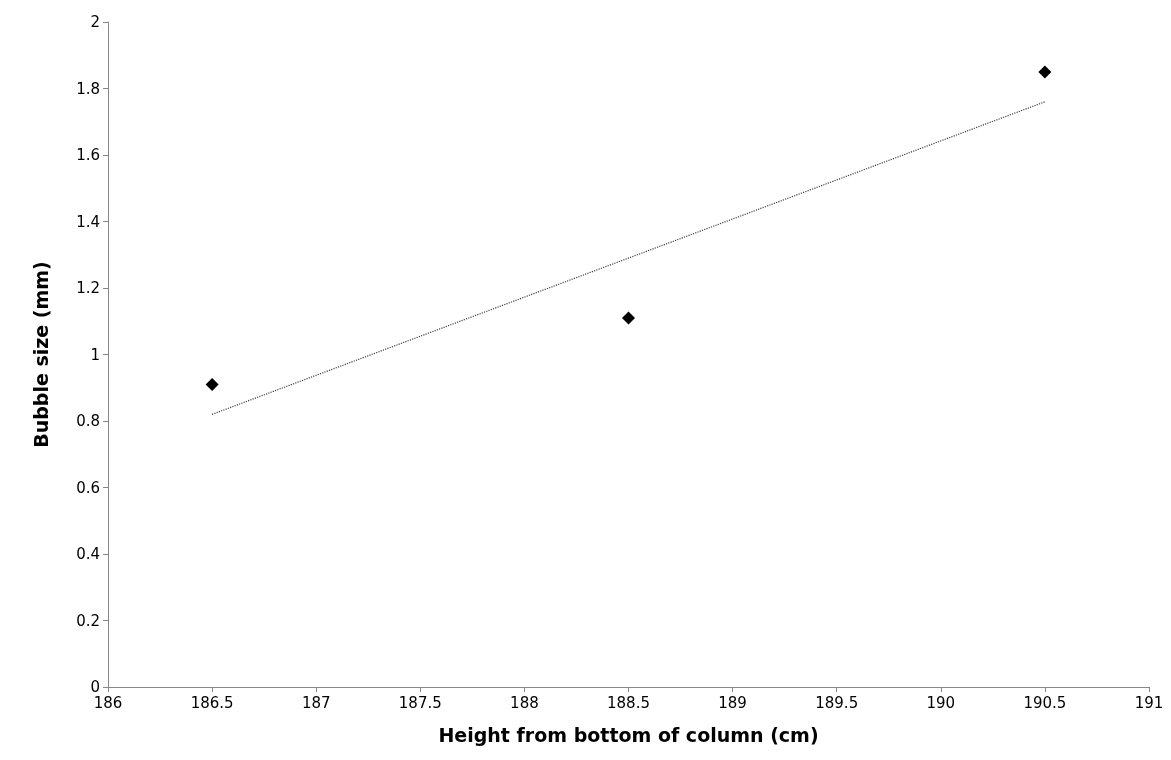  What do you see at coordinates (40, 354) in the screenshot?
I see `y-axis-title: Bubble size (mm)` at bounding box center [40, 354].